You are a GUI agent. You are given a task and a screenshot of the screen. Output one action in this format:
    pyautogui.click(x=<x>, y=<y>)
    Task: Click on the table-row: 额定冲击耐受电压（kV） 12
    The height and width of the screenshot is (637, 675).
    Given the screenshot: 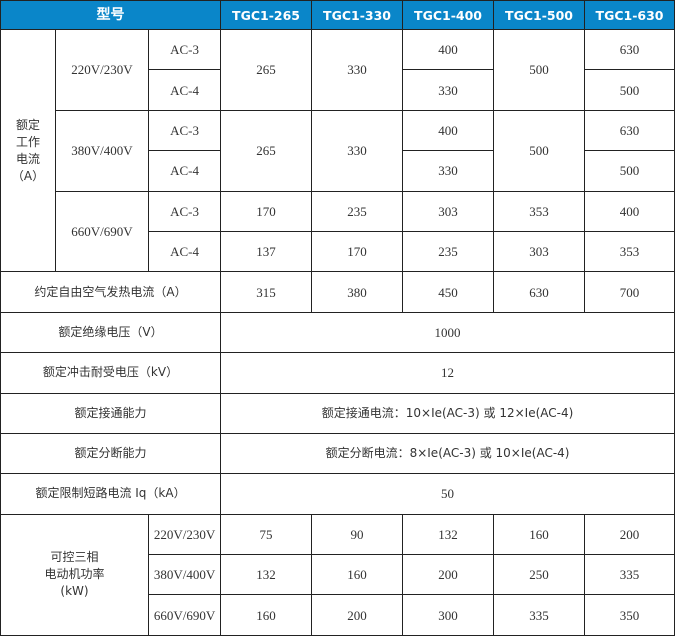 What is the action you would take?
    pyautogui.click(x=337, y=373)
    